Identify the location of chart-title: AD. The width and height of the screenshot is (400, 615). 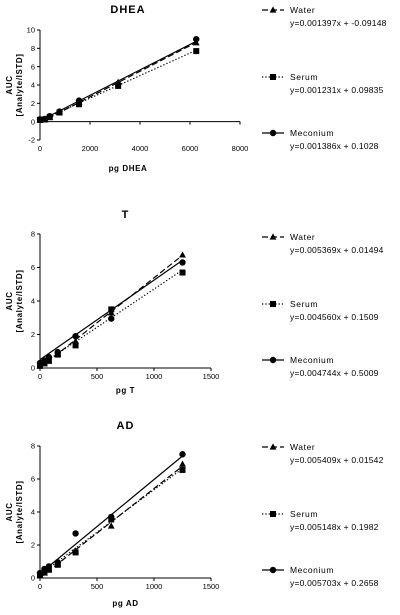
(126, 426).